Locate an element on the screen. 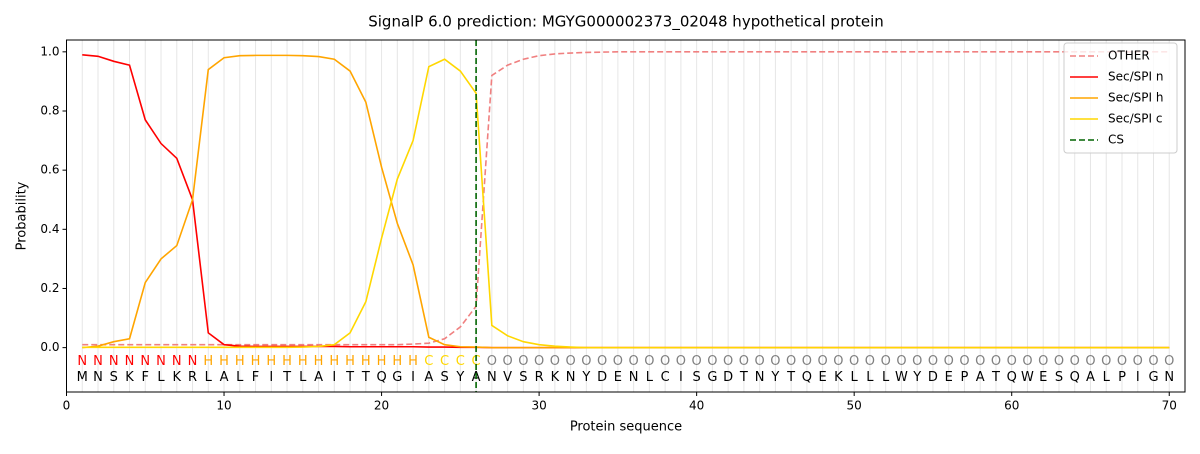 The width and height of the screenshot is (1200, 454). x-tick-label: 10 is located at coordinates (223, 406).